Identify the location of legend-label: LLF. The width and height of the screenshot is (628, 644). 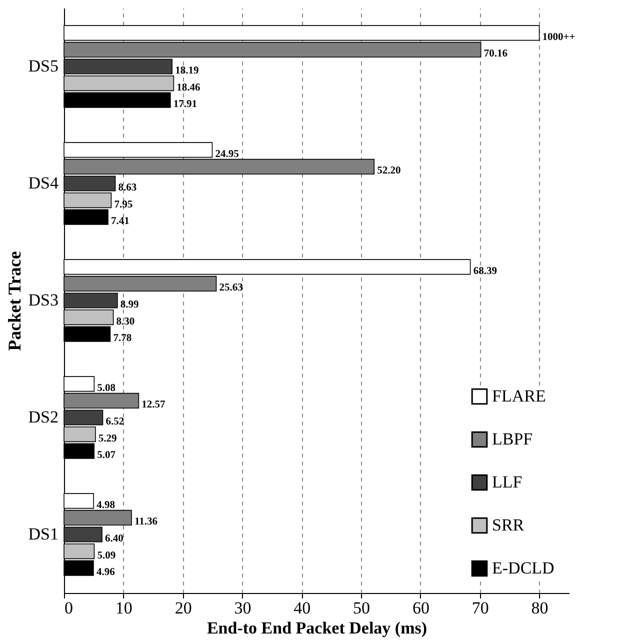
(507, 482).